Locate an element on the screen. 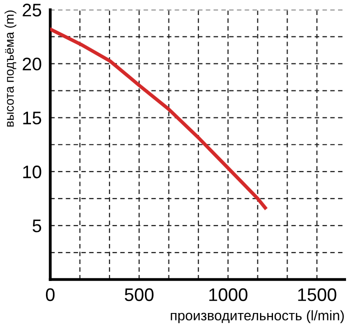 This screenshot has height=325, width=359. x-tick-label: 500 is located at coordinates (139, 295).